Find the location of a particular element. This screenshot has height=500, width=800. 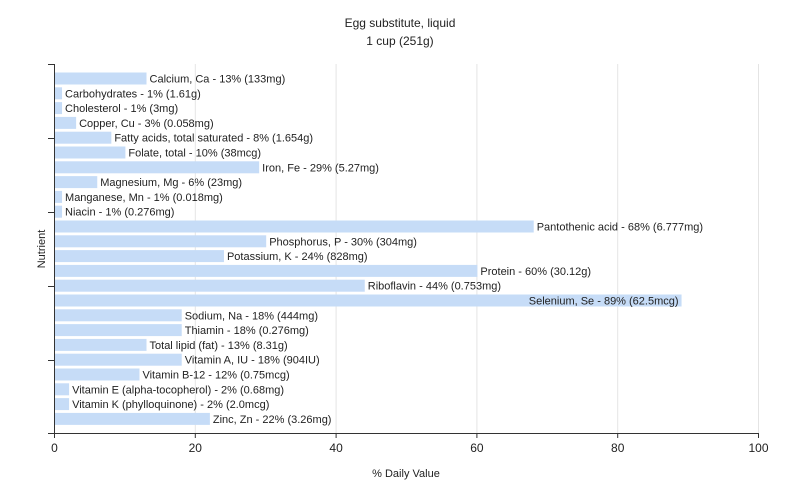

bar-label-11: Phosphorus, P - 30% (304mg) is located at coordinates (343, 242).